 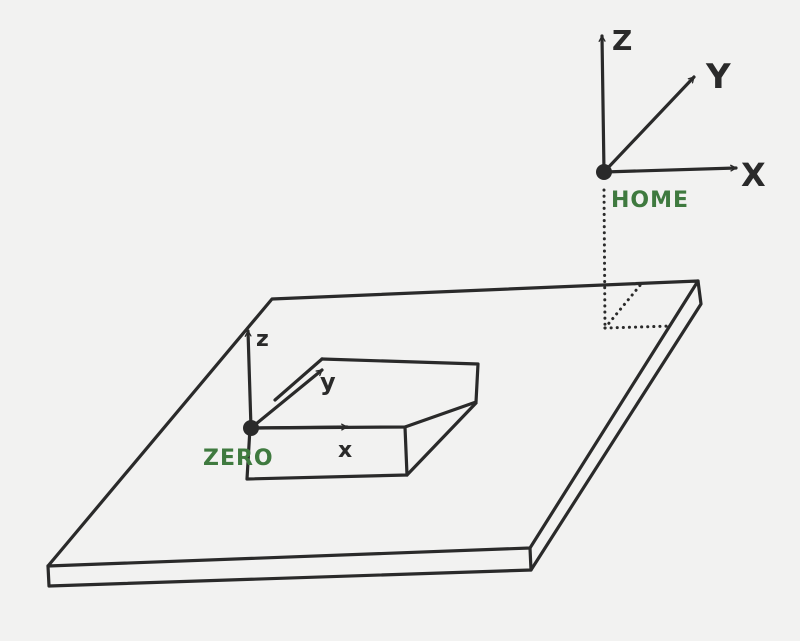 What do you see at coordinates (262, 339) in the screenshot?
I see `zero-z-label: z` at bounding box center [262, 339].